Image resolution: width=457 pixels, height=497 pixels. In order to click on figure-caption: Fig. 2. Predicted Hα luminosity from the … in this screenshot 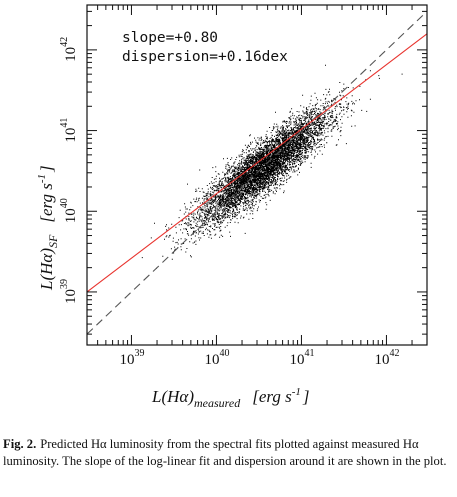, I will do `click(229, 453)`.